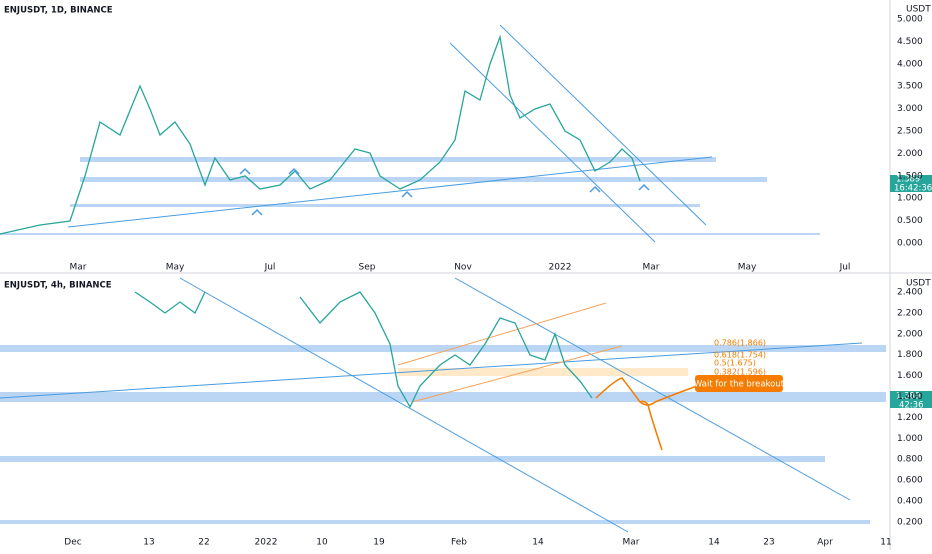 This screenshot has width=932, height=554. What do you see at coordinates (910, 221) in the screenshot?
I see `price-label: 0.500` at bounding box center [910, 221].